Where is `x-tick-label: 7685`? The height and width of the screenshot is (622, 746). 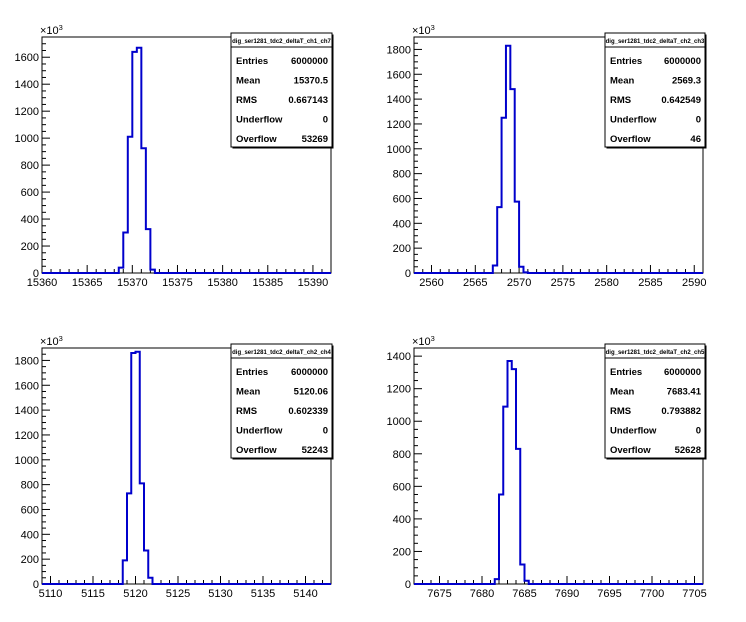 x-tick-label: 7685 is located at coordinates (524, 594).